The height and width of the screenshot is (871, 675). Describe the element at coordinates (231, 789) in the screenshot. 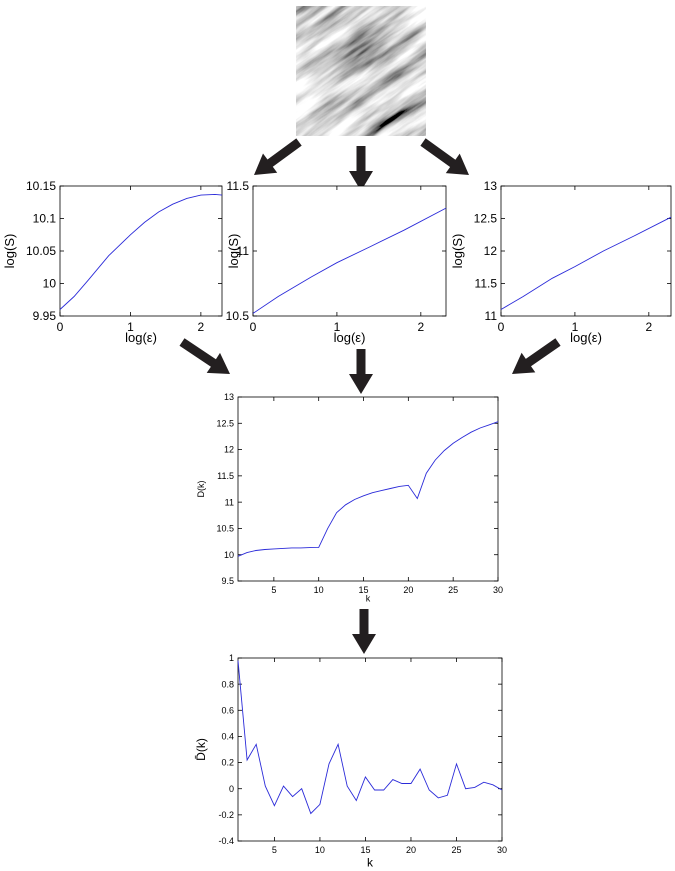

I see `y-tick-label: 0` at that location.